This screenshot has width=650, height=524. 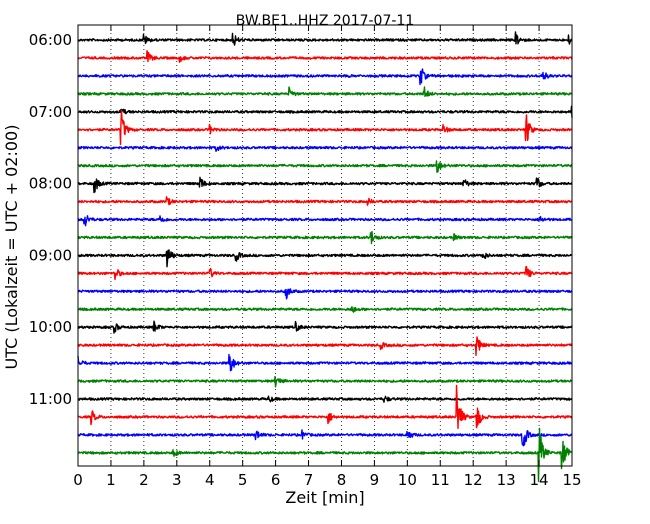 What do you see at coordinates (111, 480) in the screenshot?
I see `x-tick-label: 1` at bounding box center [111, 480].